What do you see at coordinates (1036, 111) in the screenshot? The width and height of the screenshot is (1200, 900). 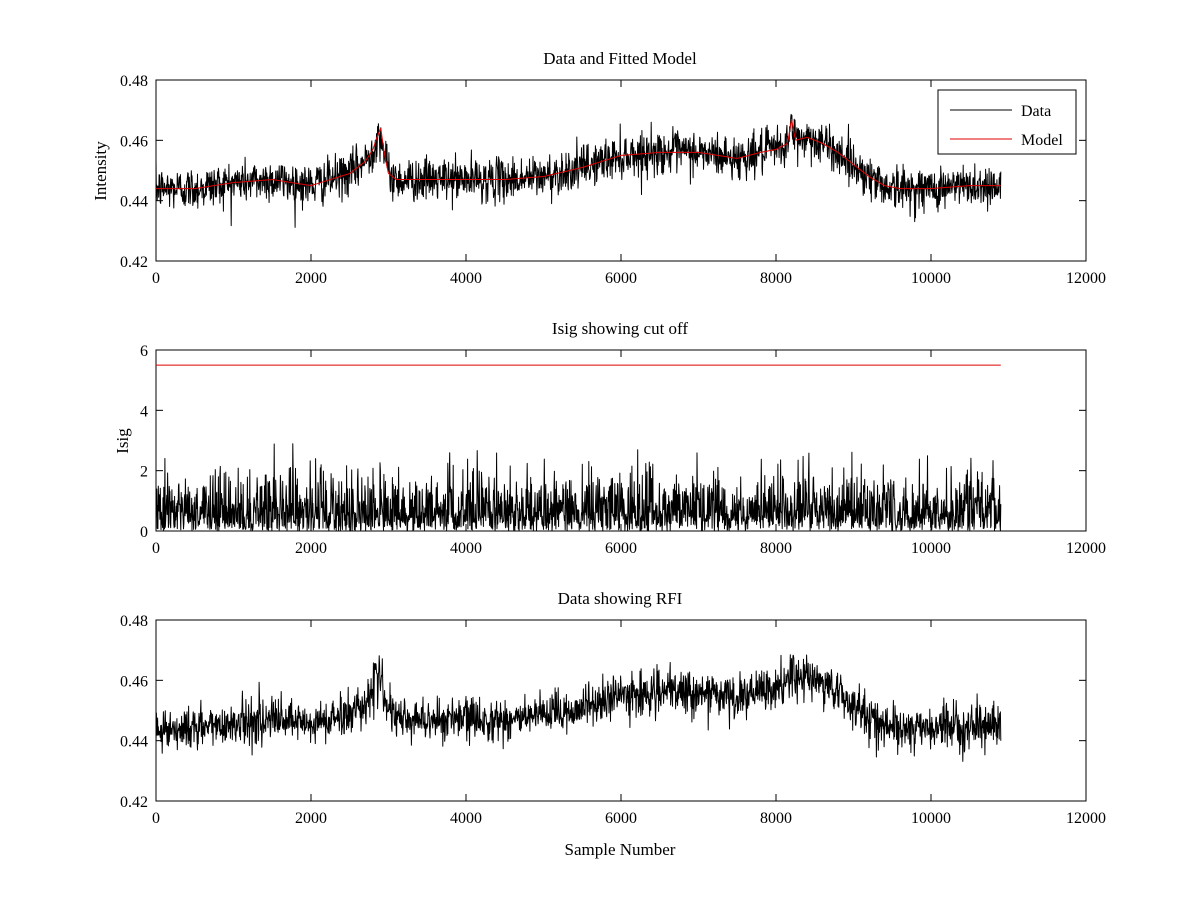 I see `legend-data-label: Data` at bounding box center [1036, 111].